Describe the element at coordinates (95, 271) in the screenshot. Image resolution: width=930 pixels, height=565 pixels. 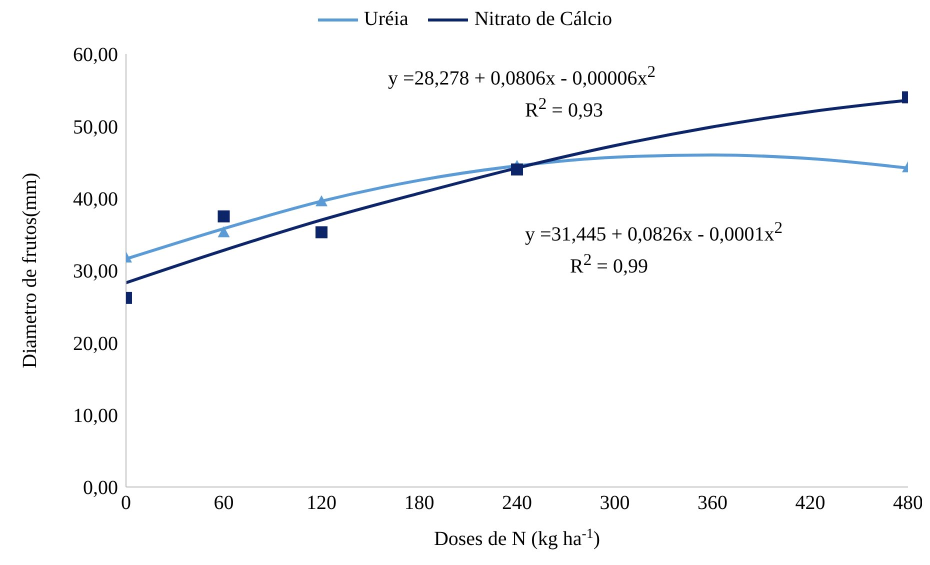
I see `y-tick-label: 30,00` at that location.